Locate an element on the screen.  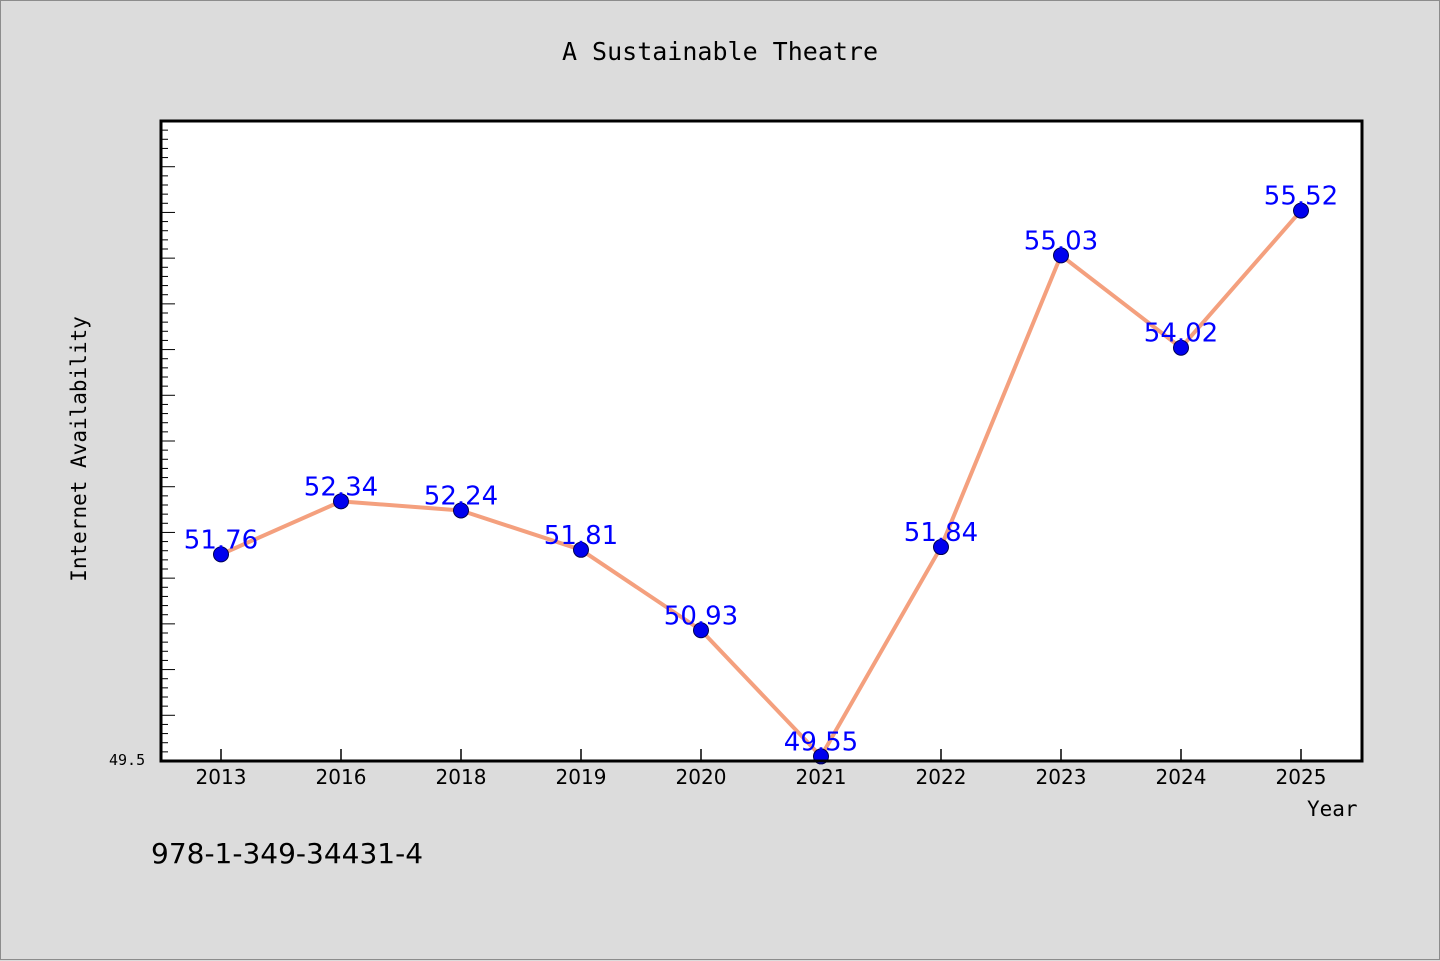
data-label: 52.34 is located at coordinates (341, 487).